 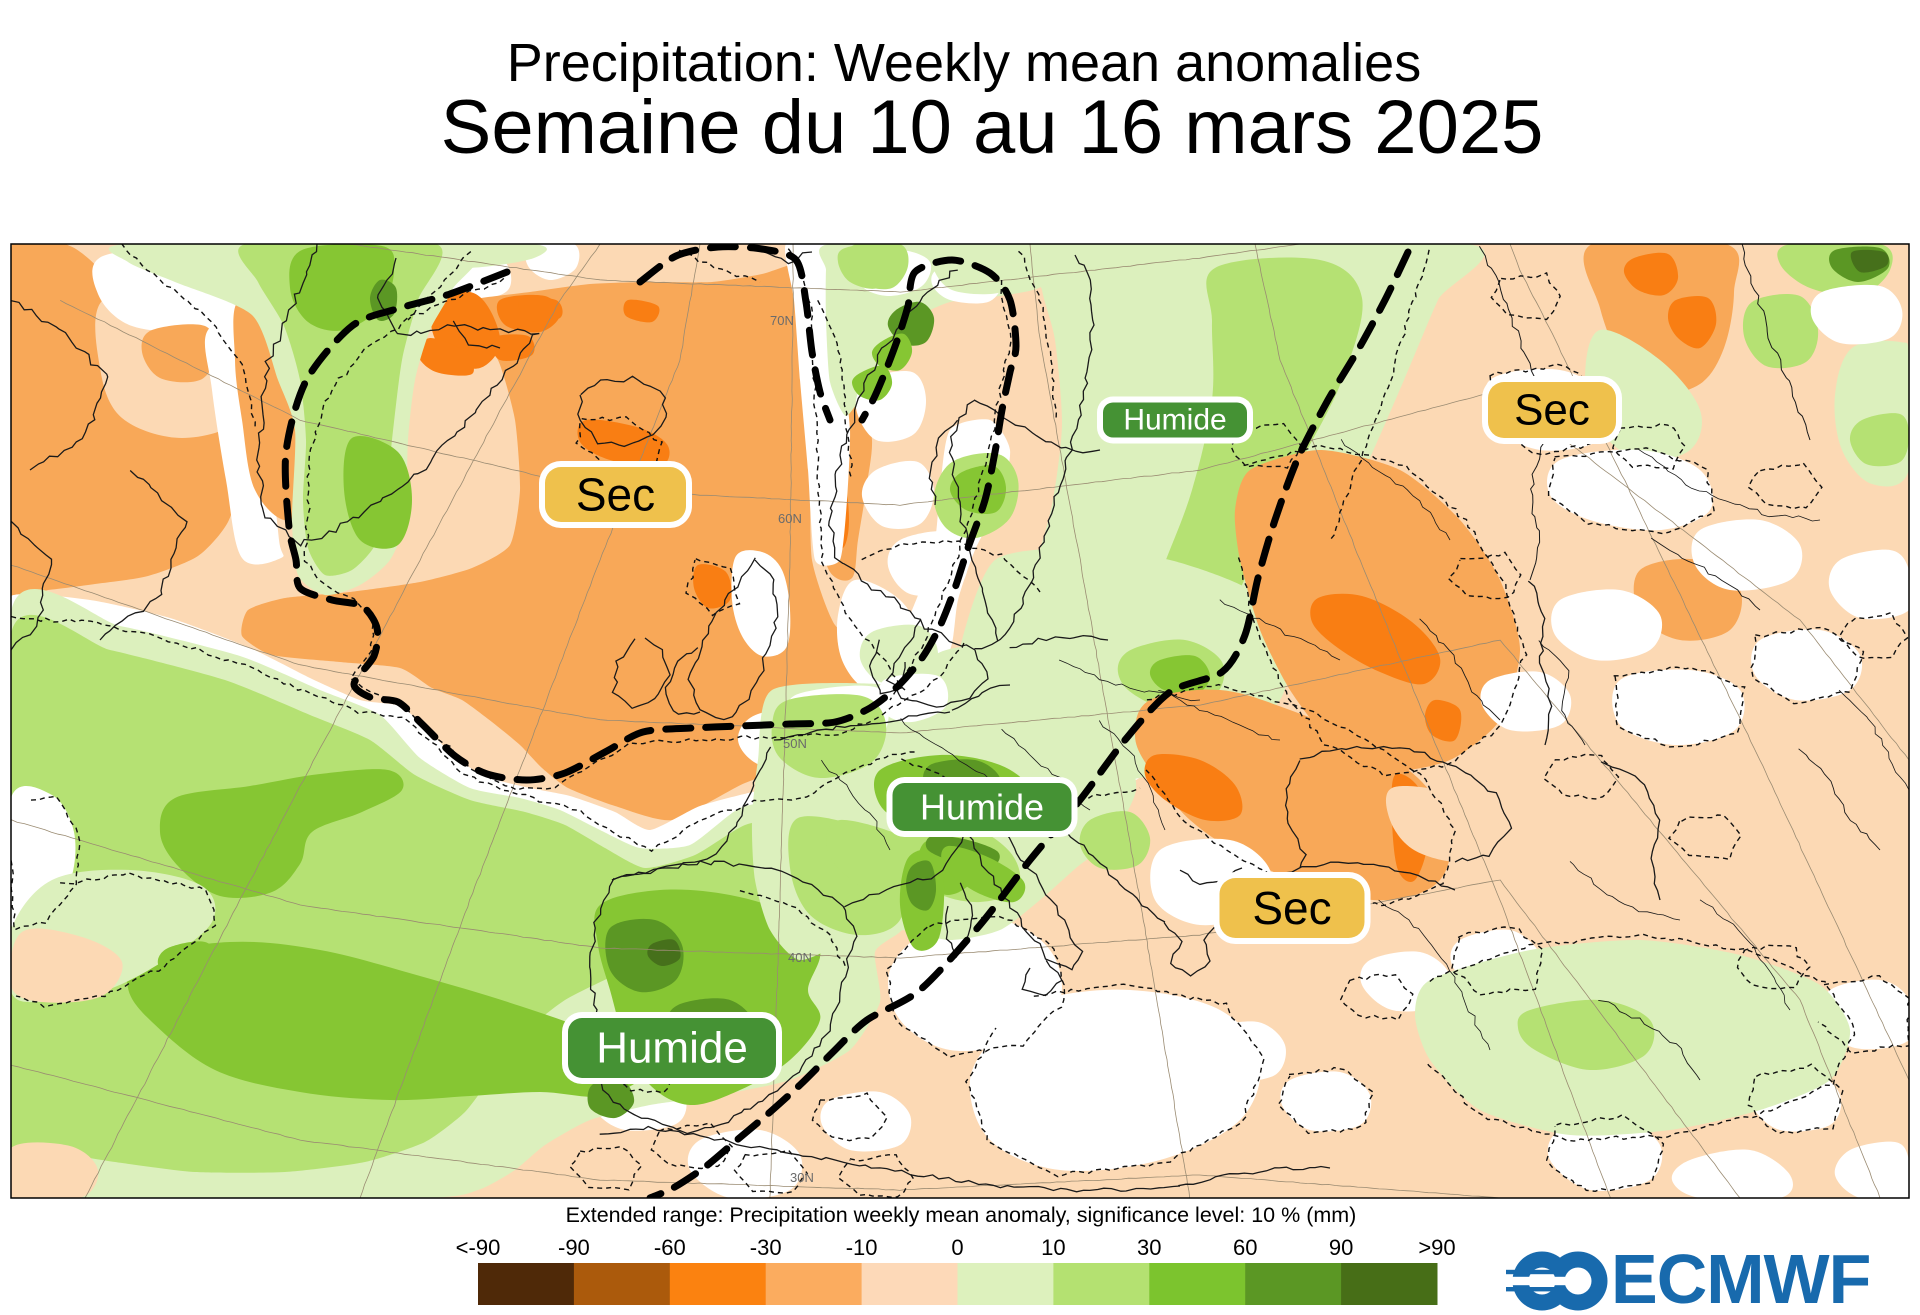 I want to click on svg-text: 60N, so click(x=790, y=518).